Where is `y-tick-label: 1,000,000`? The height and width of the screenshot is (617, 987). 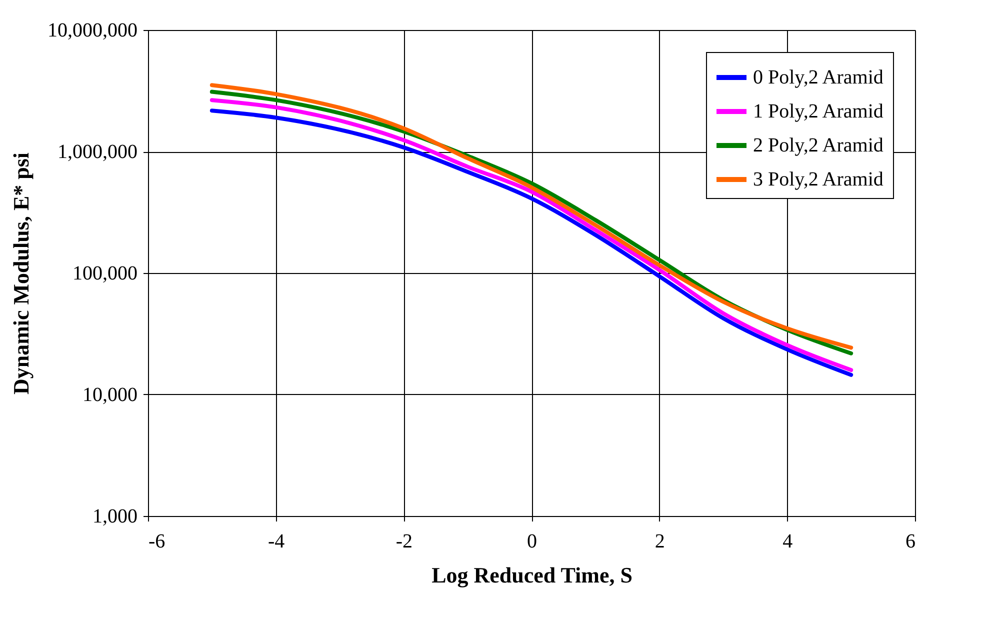 y-tick-label: 1,000,000 is located at coordinates (98, 152).